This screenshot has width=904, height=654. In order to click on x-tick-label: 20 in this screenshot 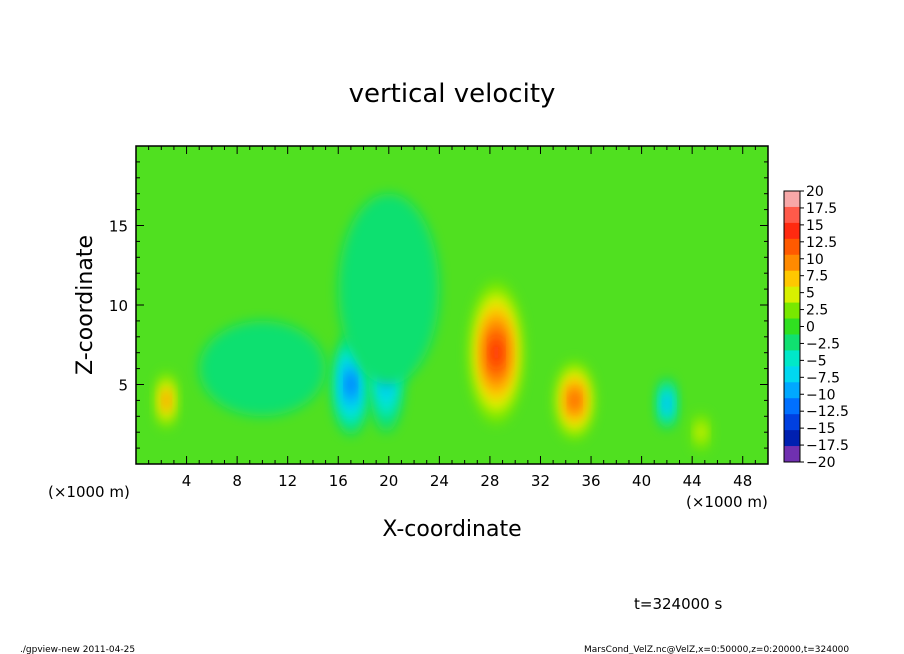, I will do `click(388, 481)`.